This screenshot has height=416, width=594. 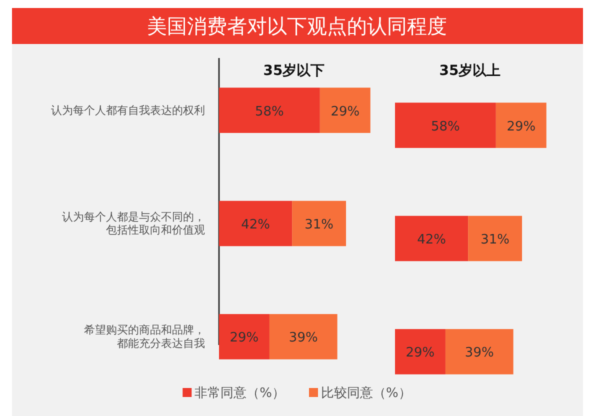 What do you see at coordinates (366, 393) in the screenshot?
I see `legend-label: 比较同意（%）` at bounding box center [366, 393].